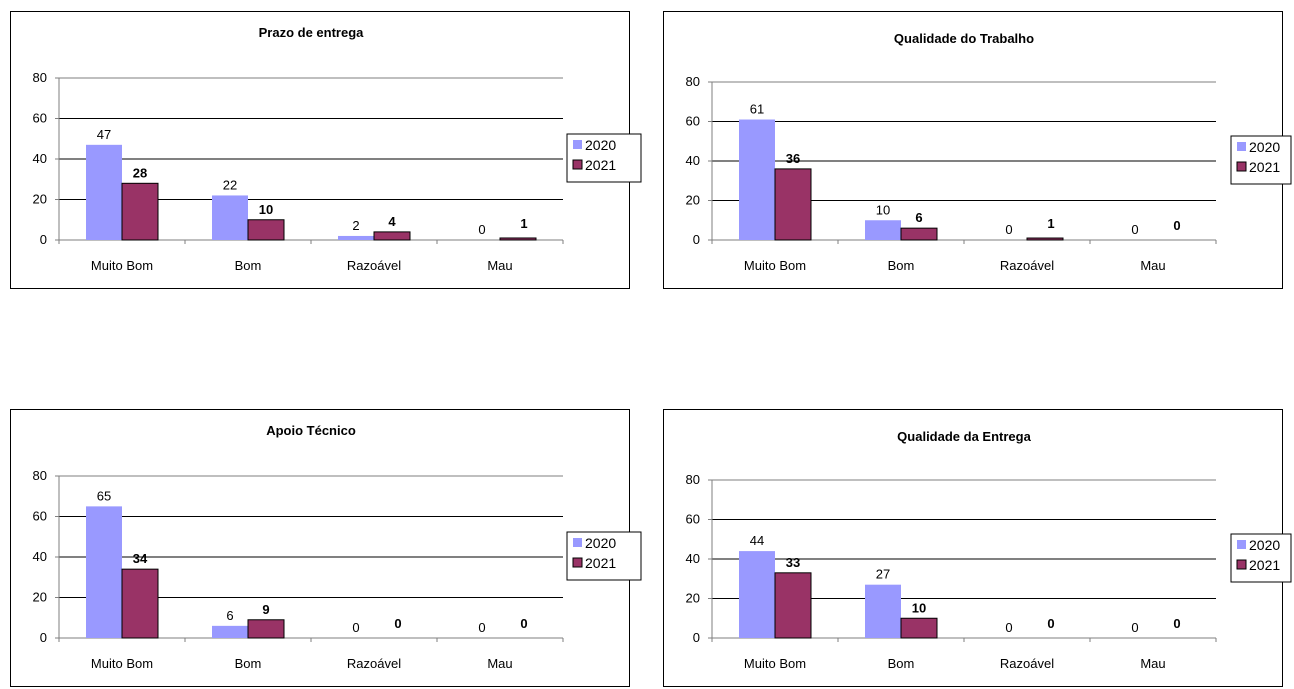  Describe the element at coordinates (793, 158) in the screenshot. I see `data-label-2021: 36` at that location.